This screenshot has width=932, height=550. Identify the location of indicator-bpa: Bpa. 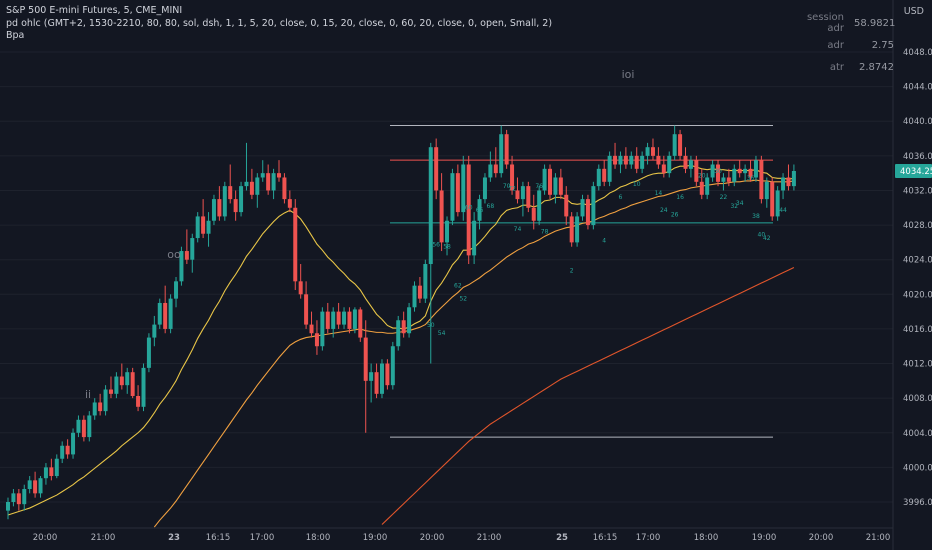
(15, 35).